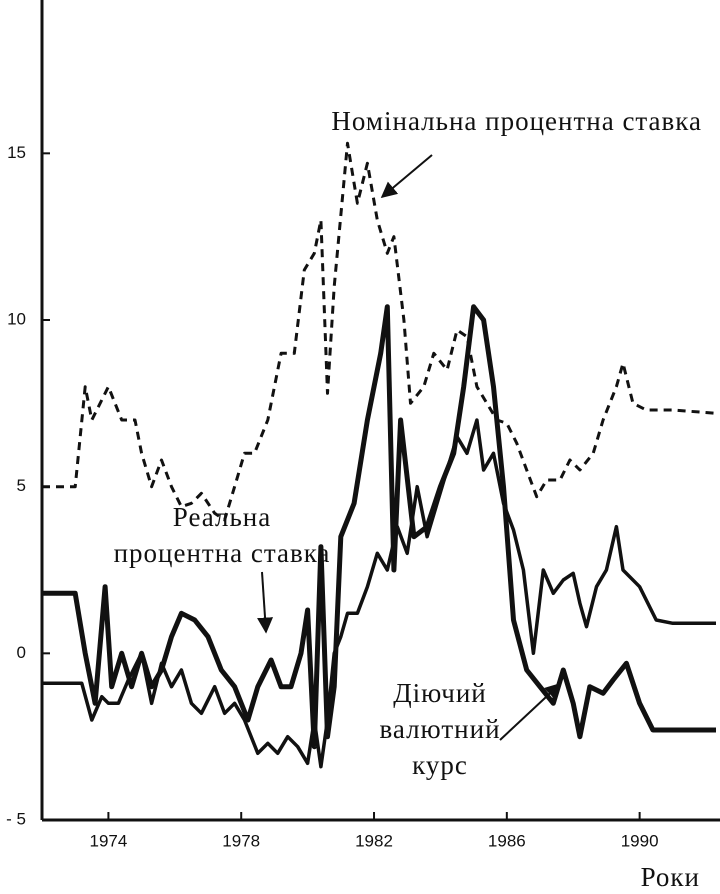 Image resolution: width=720 pixels, height=894 pixels. What do you see at coordinates (222, 553) in the screenshot?
I see `annotation: процентна ставка` at bounding box center [222, 553].